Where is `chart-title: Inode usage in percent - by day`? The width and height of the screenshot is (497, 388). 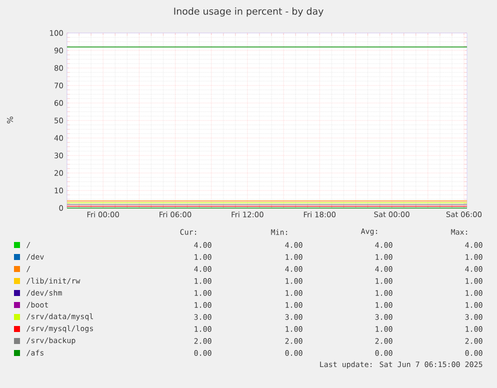
chart-title: Inode usage in percent - by day is located at coordinates (249, 12).